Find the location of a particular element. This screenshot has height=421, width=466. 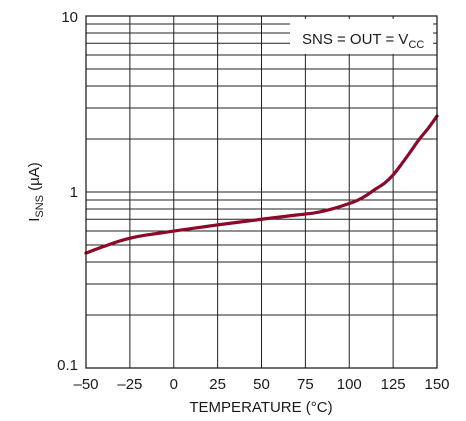

x-tick-label-1: –25 is located at coordinates (129, 384).